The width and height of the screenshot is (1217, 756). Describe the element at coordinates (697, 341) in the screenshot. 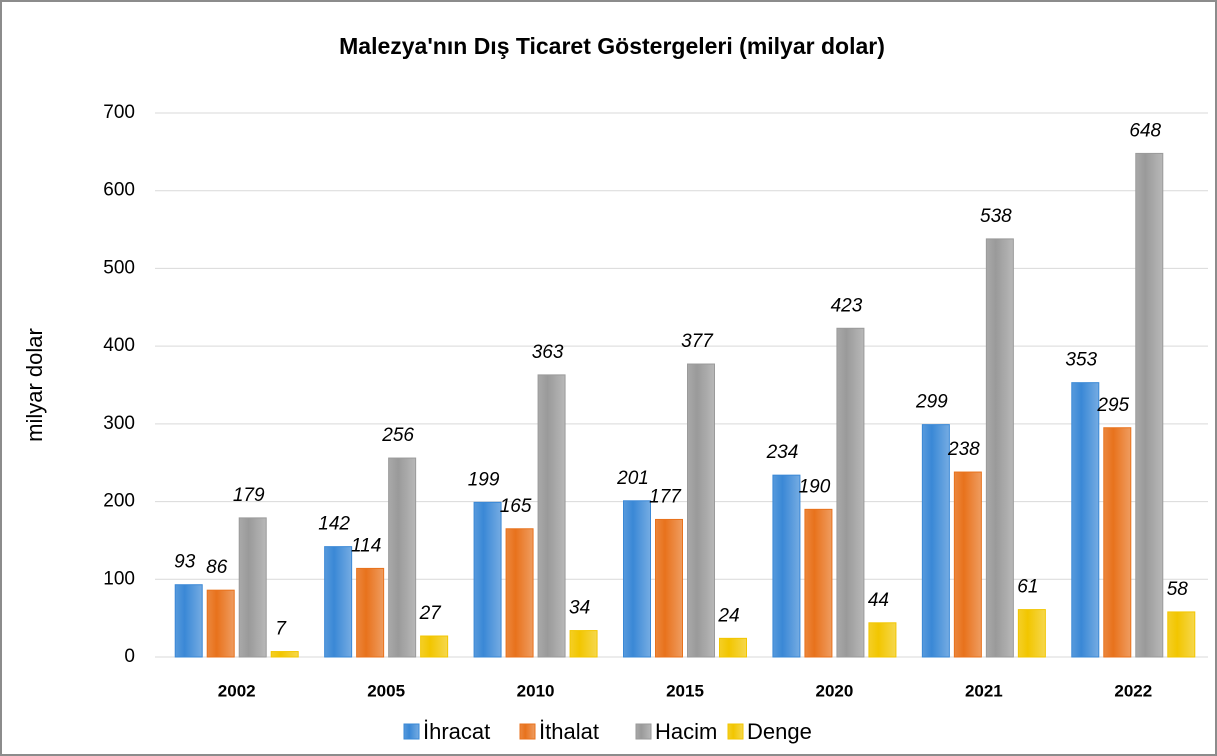

I see `value-label: 377` at that location.